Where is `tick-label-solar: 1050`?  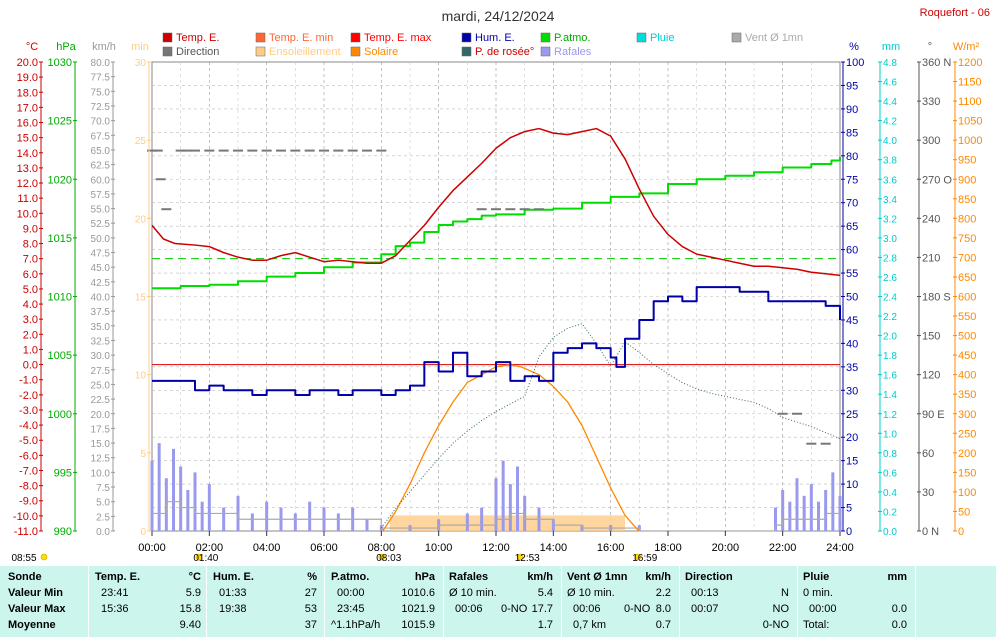 tick-label-solar: 1050 is located at coordinates (970, 122).